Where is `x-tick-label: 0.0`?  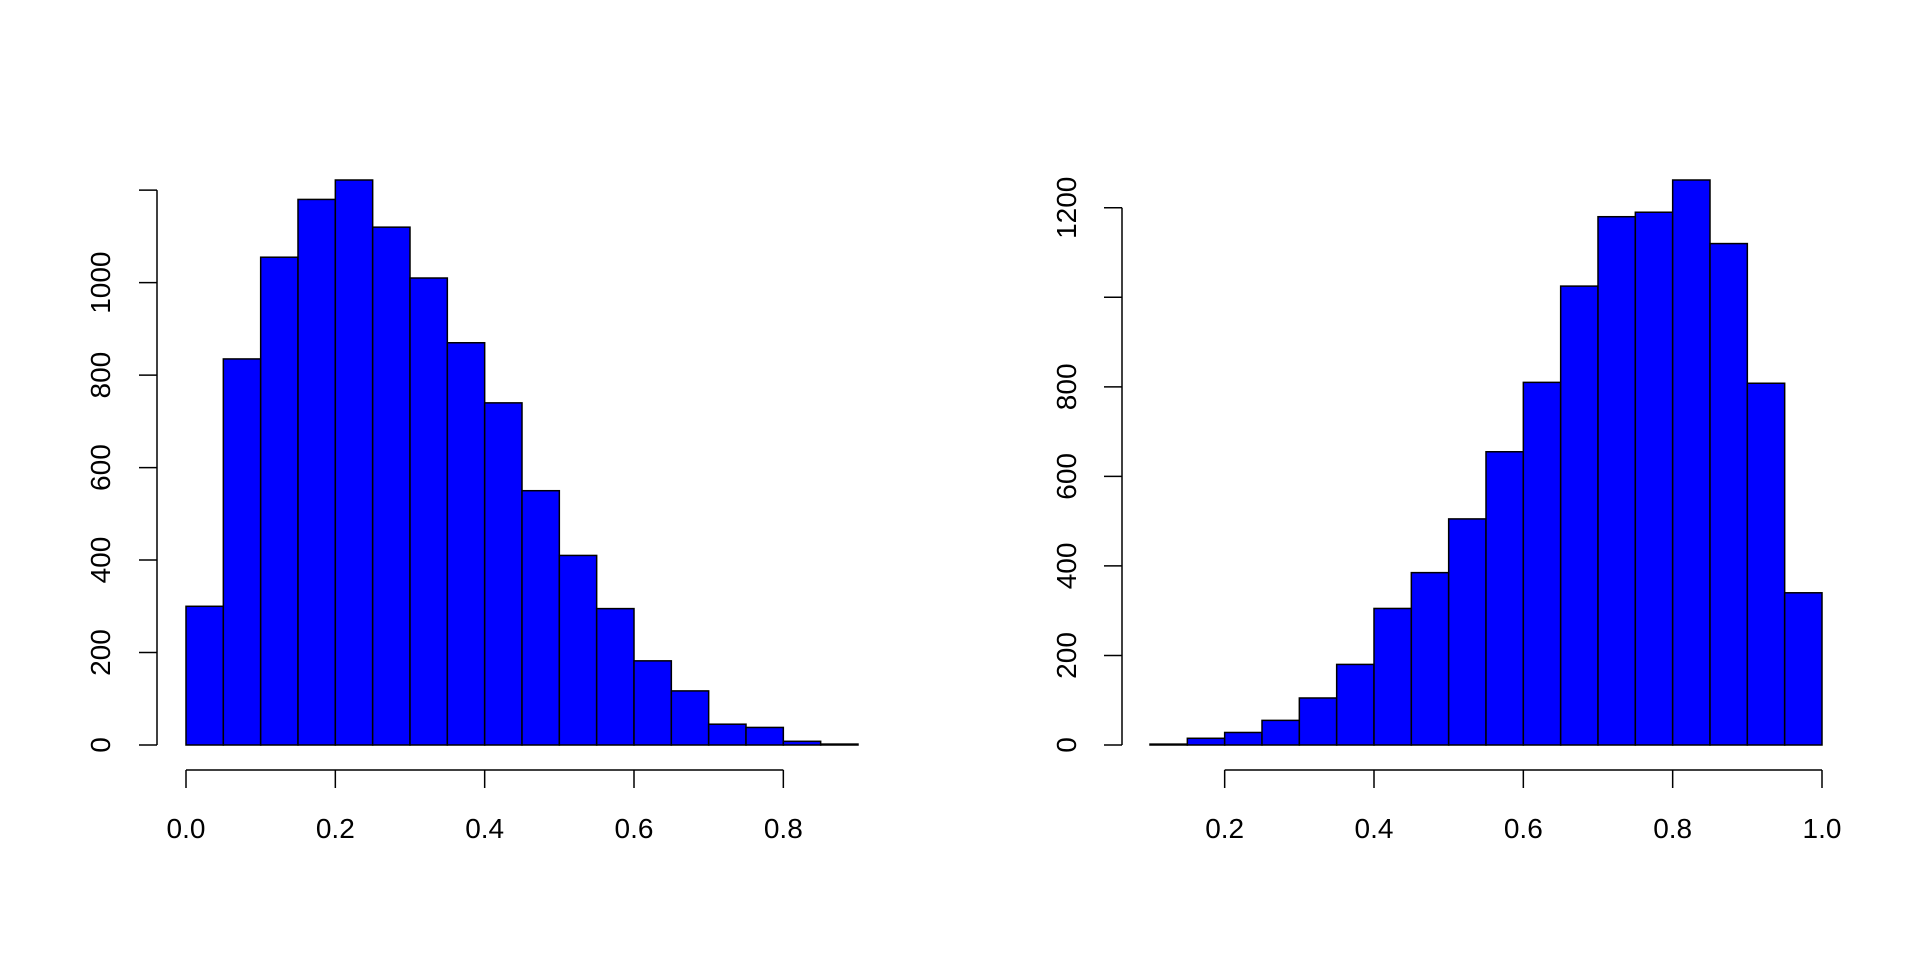
x-tick-label: 0.0 is located at coordinates (186, 828).